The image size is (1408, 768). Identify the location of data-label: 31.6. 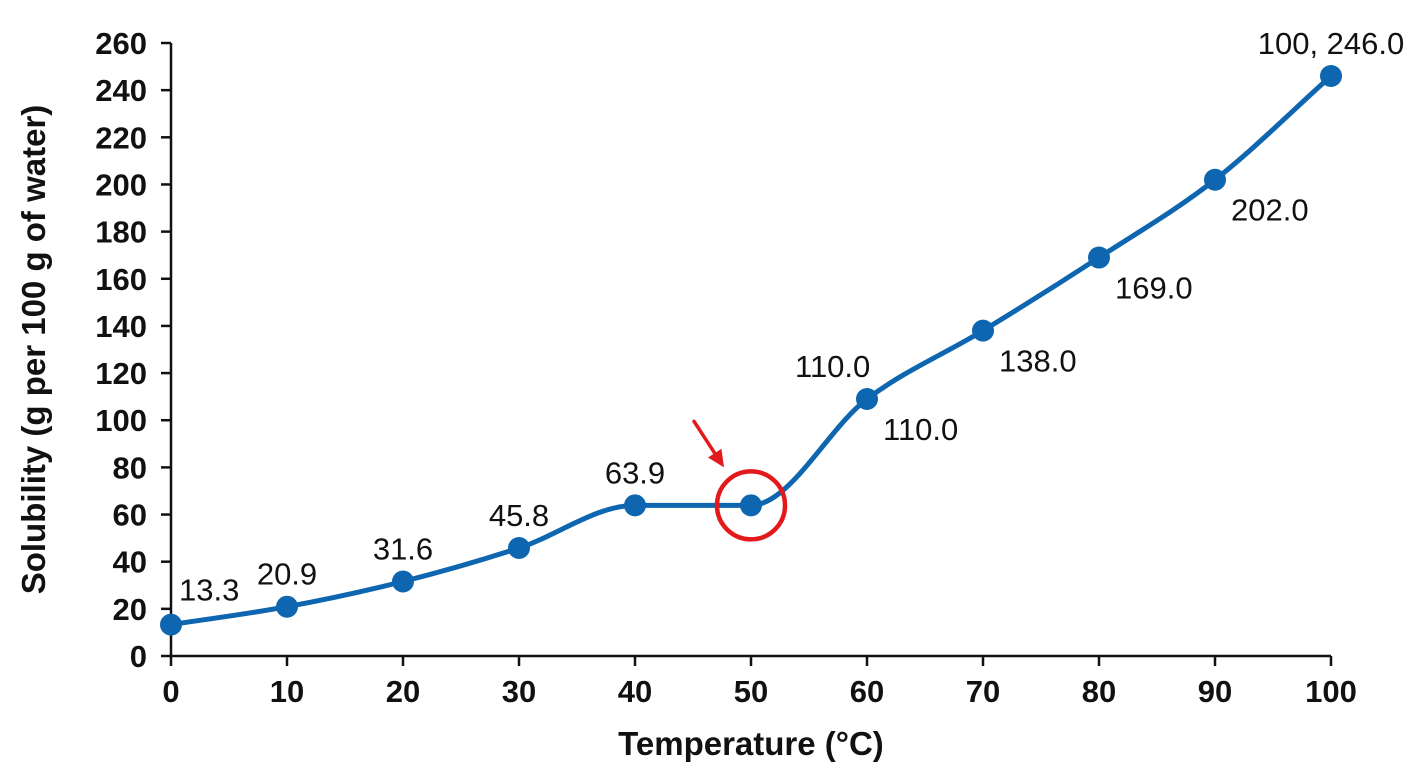
(403, 548).